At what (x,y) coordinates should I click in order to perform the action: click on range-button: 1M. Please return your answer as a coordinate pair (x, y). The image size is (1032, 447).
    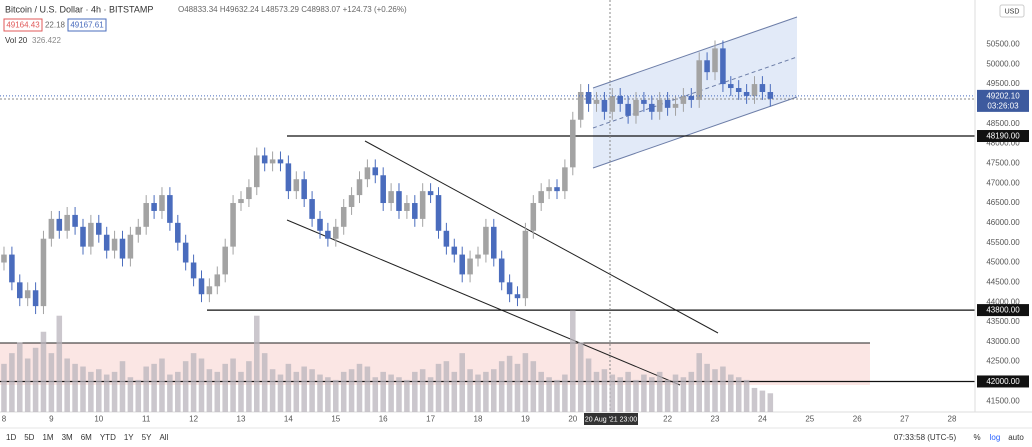
    Looking at the image, I should click on (47, 437).